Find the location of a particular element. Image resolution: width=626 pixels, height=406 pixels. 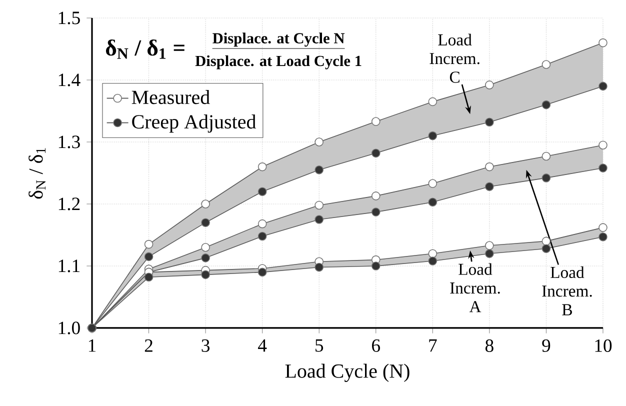

text: δ$_{N}$ / δ$_{1}$ = is located at coordinates (145, 49).